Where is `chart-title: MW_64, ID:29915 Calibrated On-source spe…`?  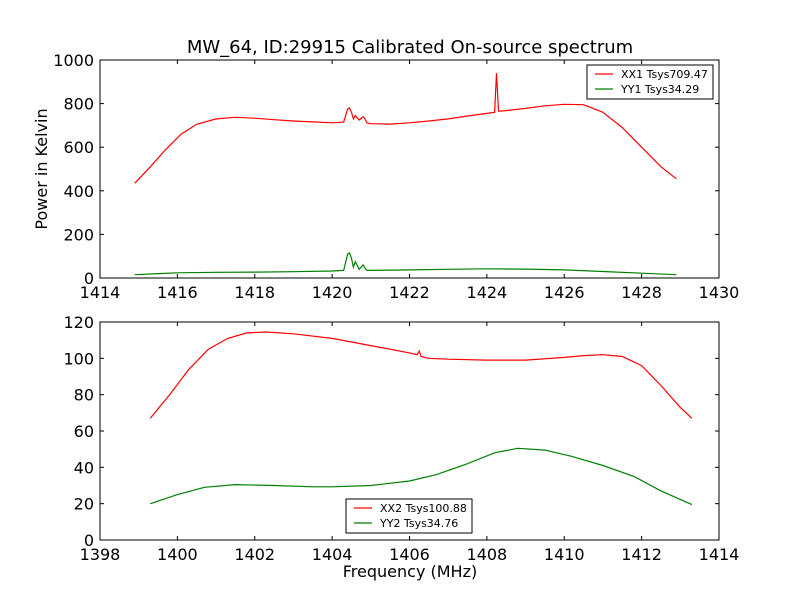 chart-title: MW_64, ID:29915 Calibrated On-source spe… is located at coordinates (410, 47).